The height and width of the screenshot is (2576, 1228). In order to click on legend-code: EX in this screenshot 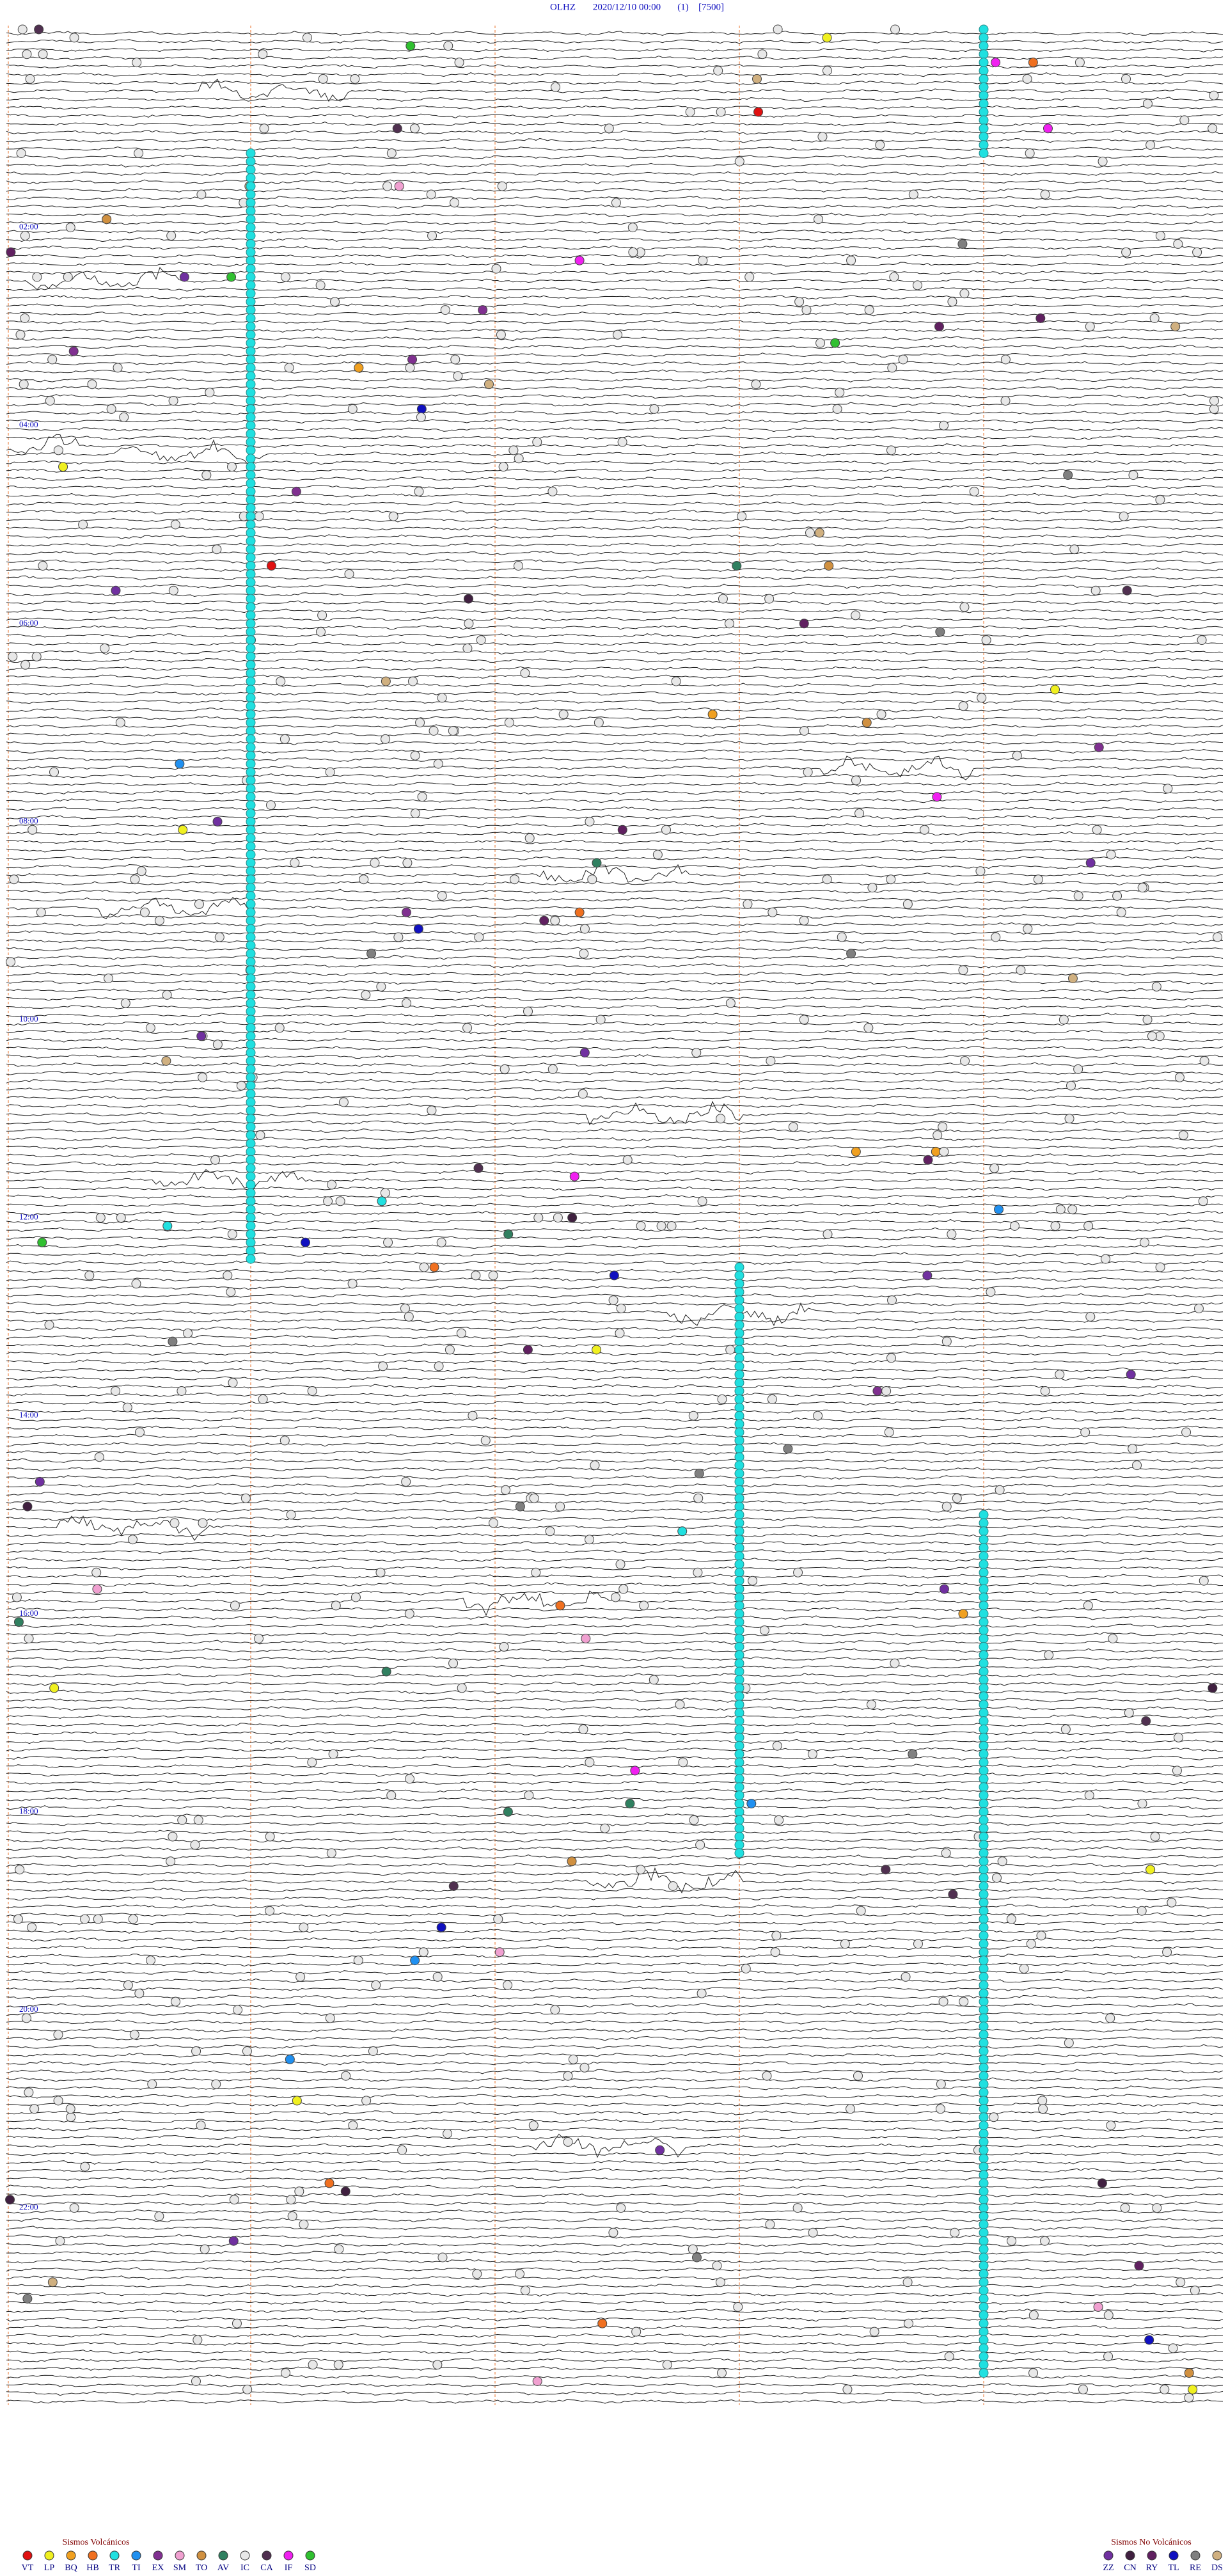, I will do `click(158, 2568)`.